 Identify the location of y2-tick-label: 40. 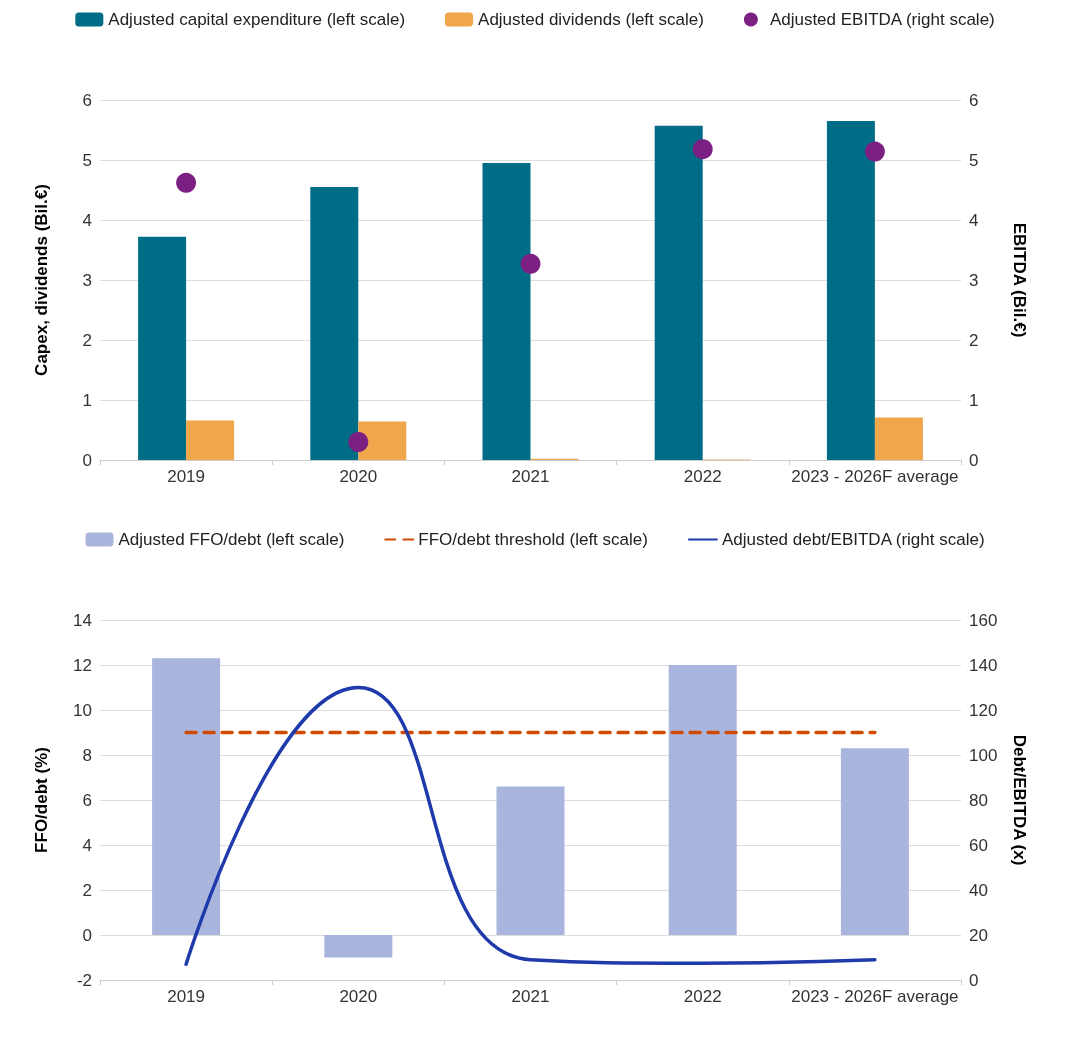
(978, 890).